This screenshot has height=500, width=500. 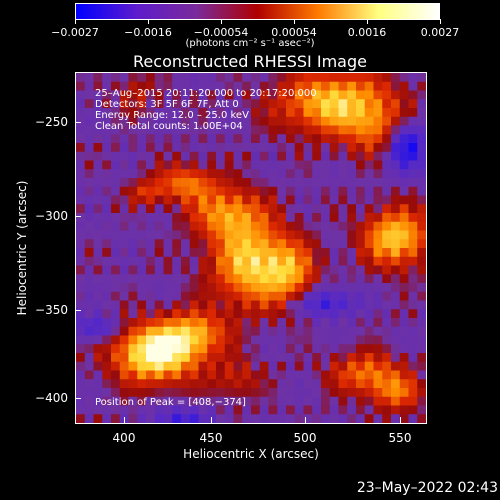 What do you see at coordinates (51, 216) in the screenshot?
I see `y-axis-tick-label: −300` at bounding box center [51, 216].